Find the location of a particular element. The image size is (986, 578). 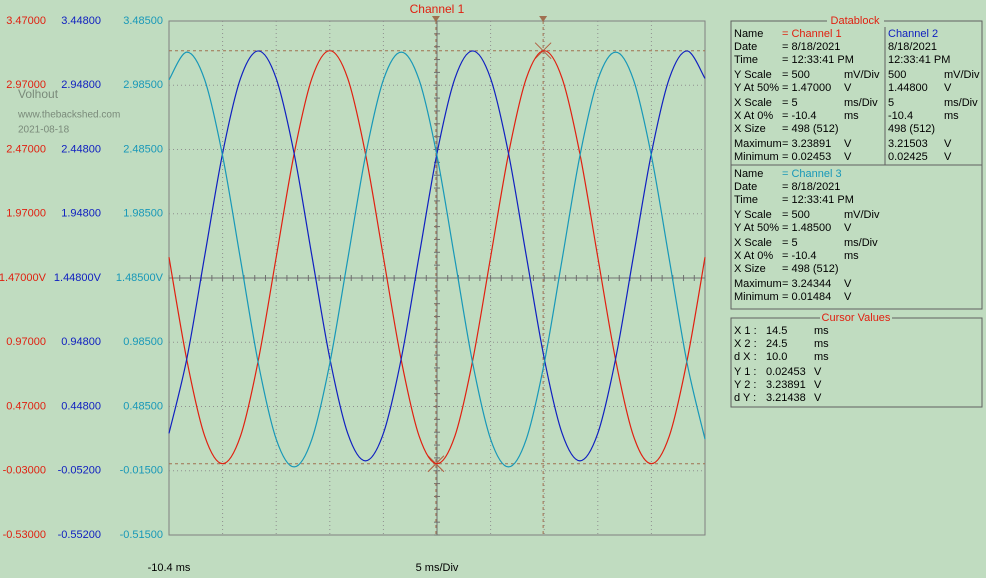

y-tick-label: 0.44800 is located at coordinates (81, 406).